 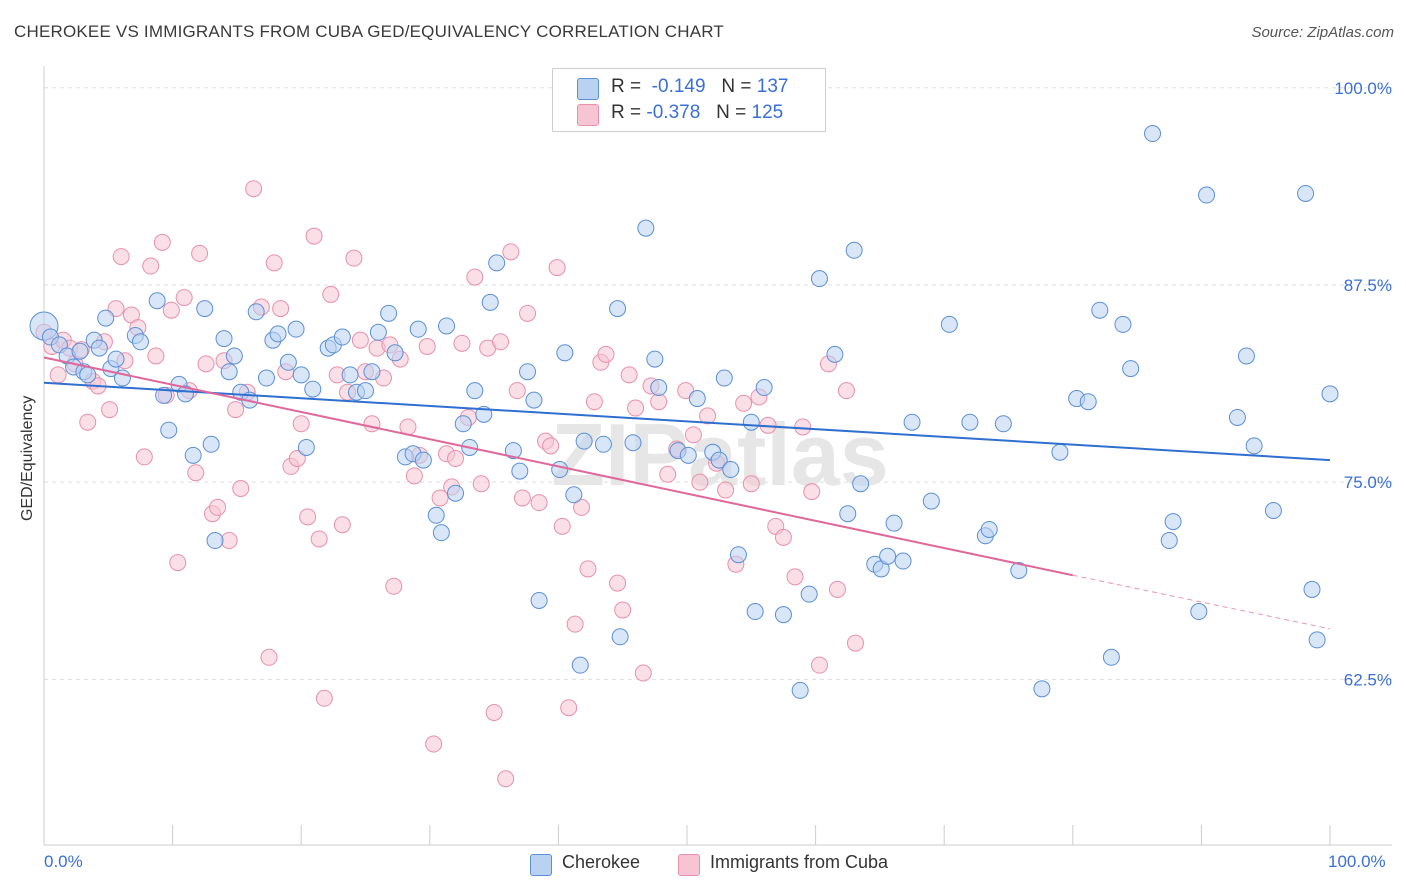 What do you see at coordinates (1322, 32) in the screenshot?
I see `source-label: Source: ZipAtlas.com` at bounding box center [1322, 32].